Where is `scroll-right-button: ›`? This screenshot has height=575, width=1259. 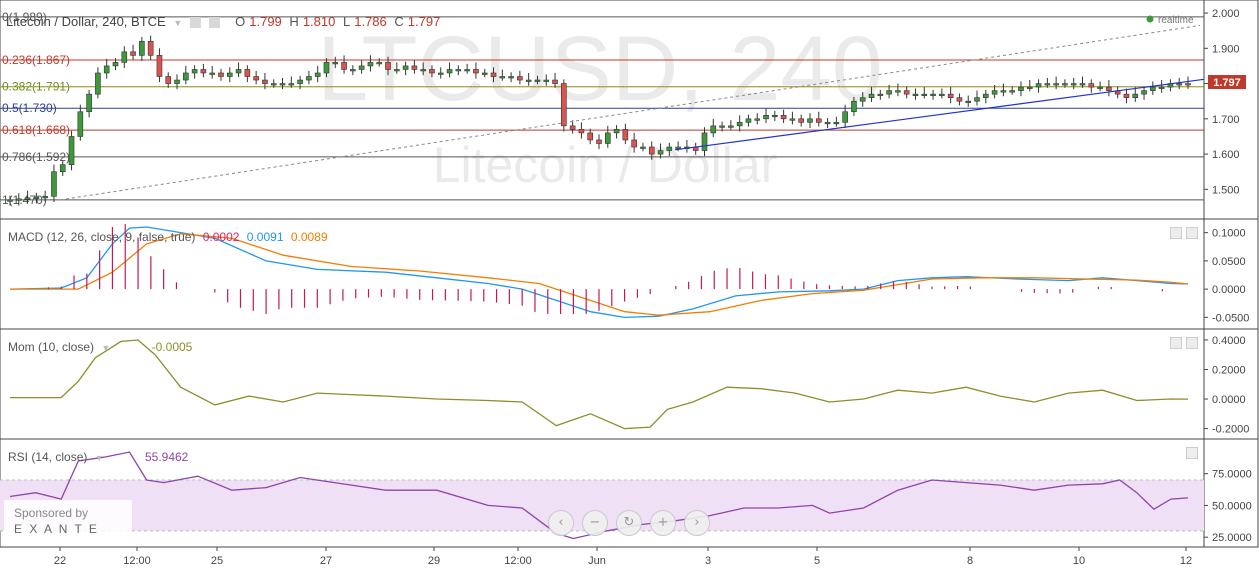
scroll-right-button: › is located at coordinates (697, 523).